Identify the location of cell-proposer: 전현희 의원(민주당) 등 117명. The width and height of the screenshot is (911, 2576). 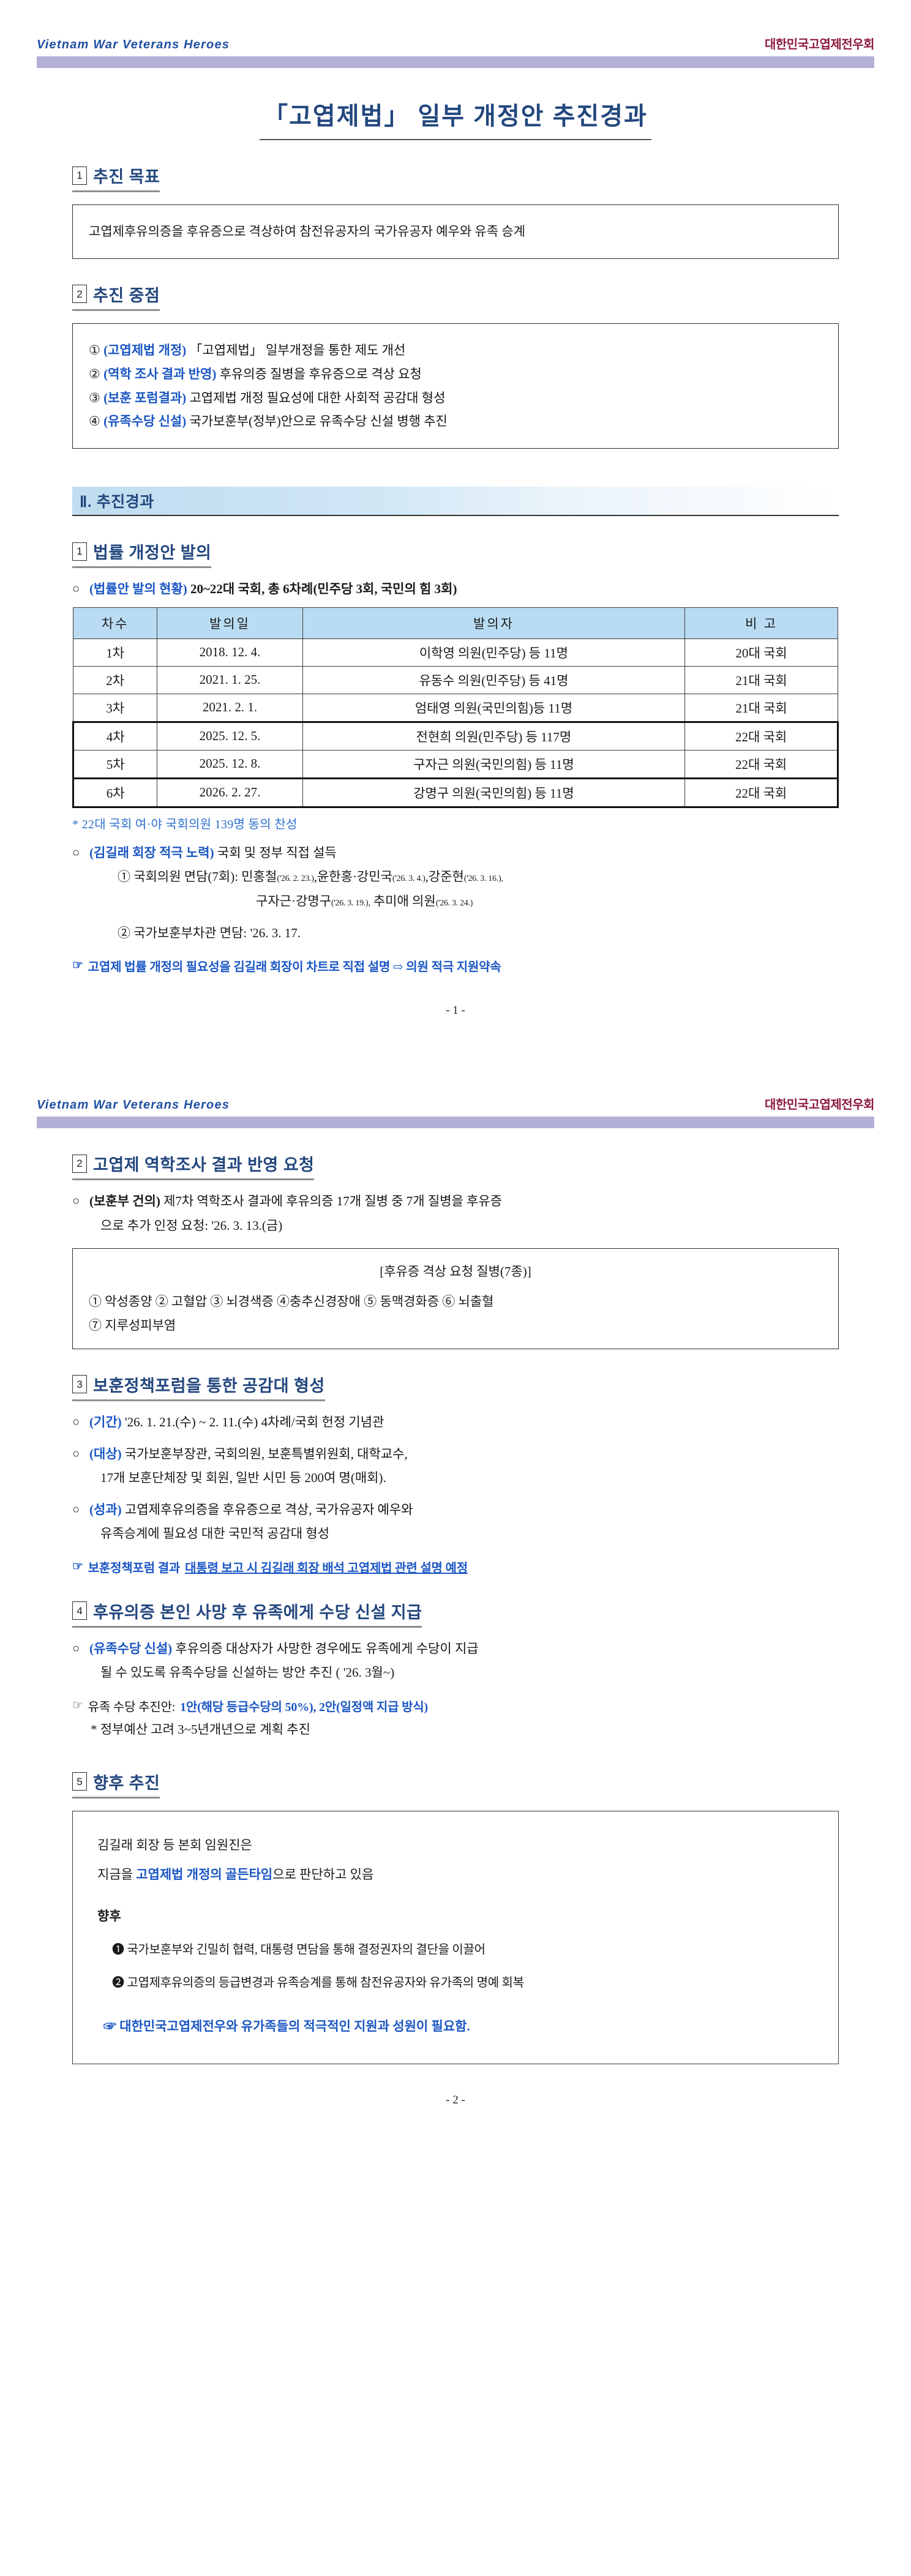
(494, 736).